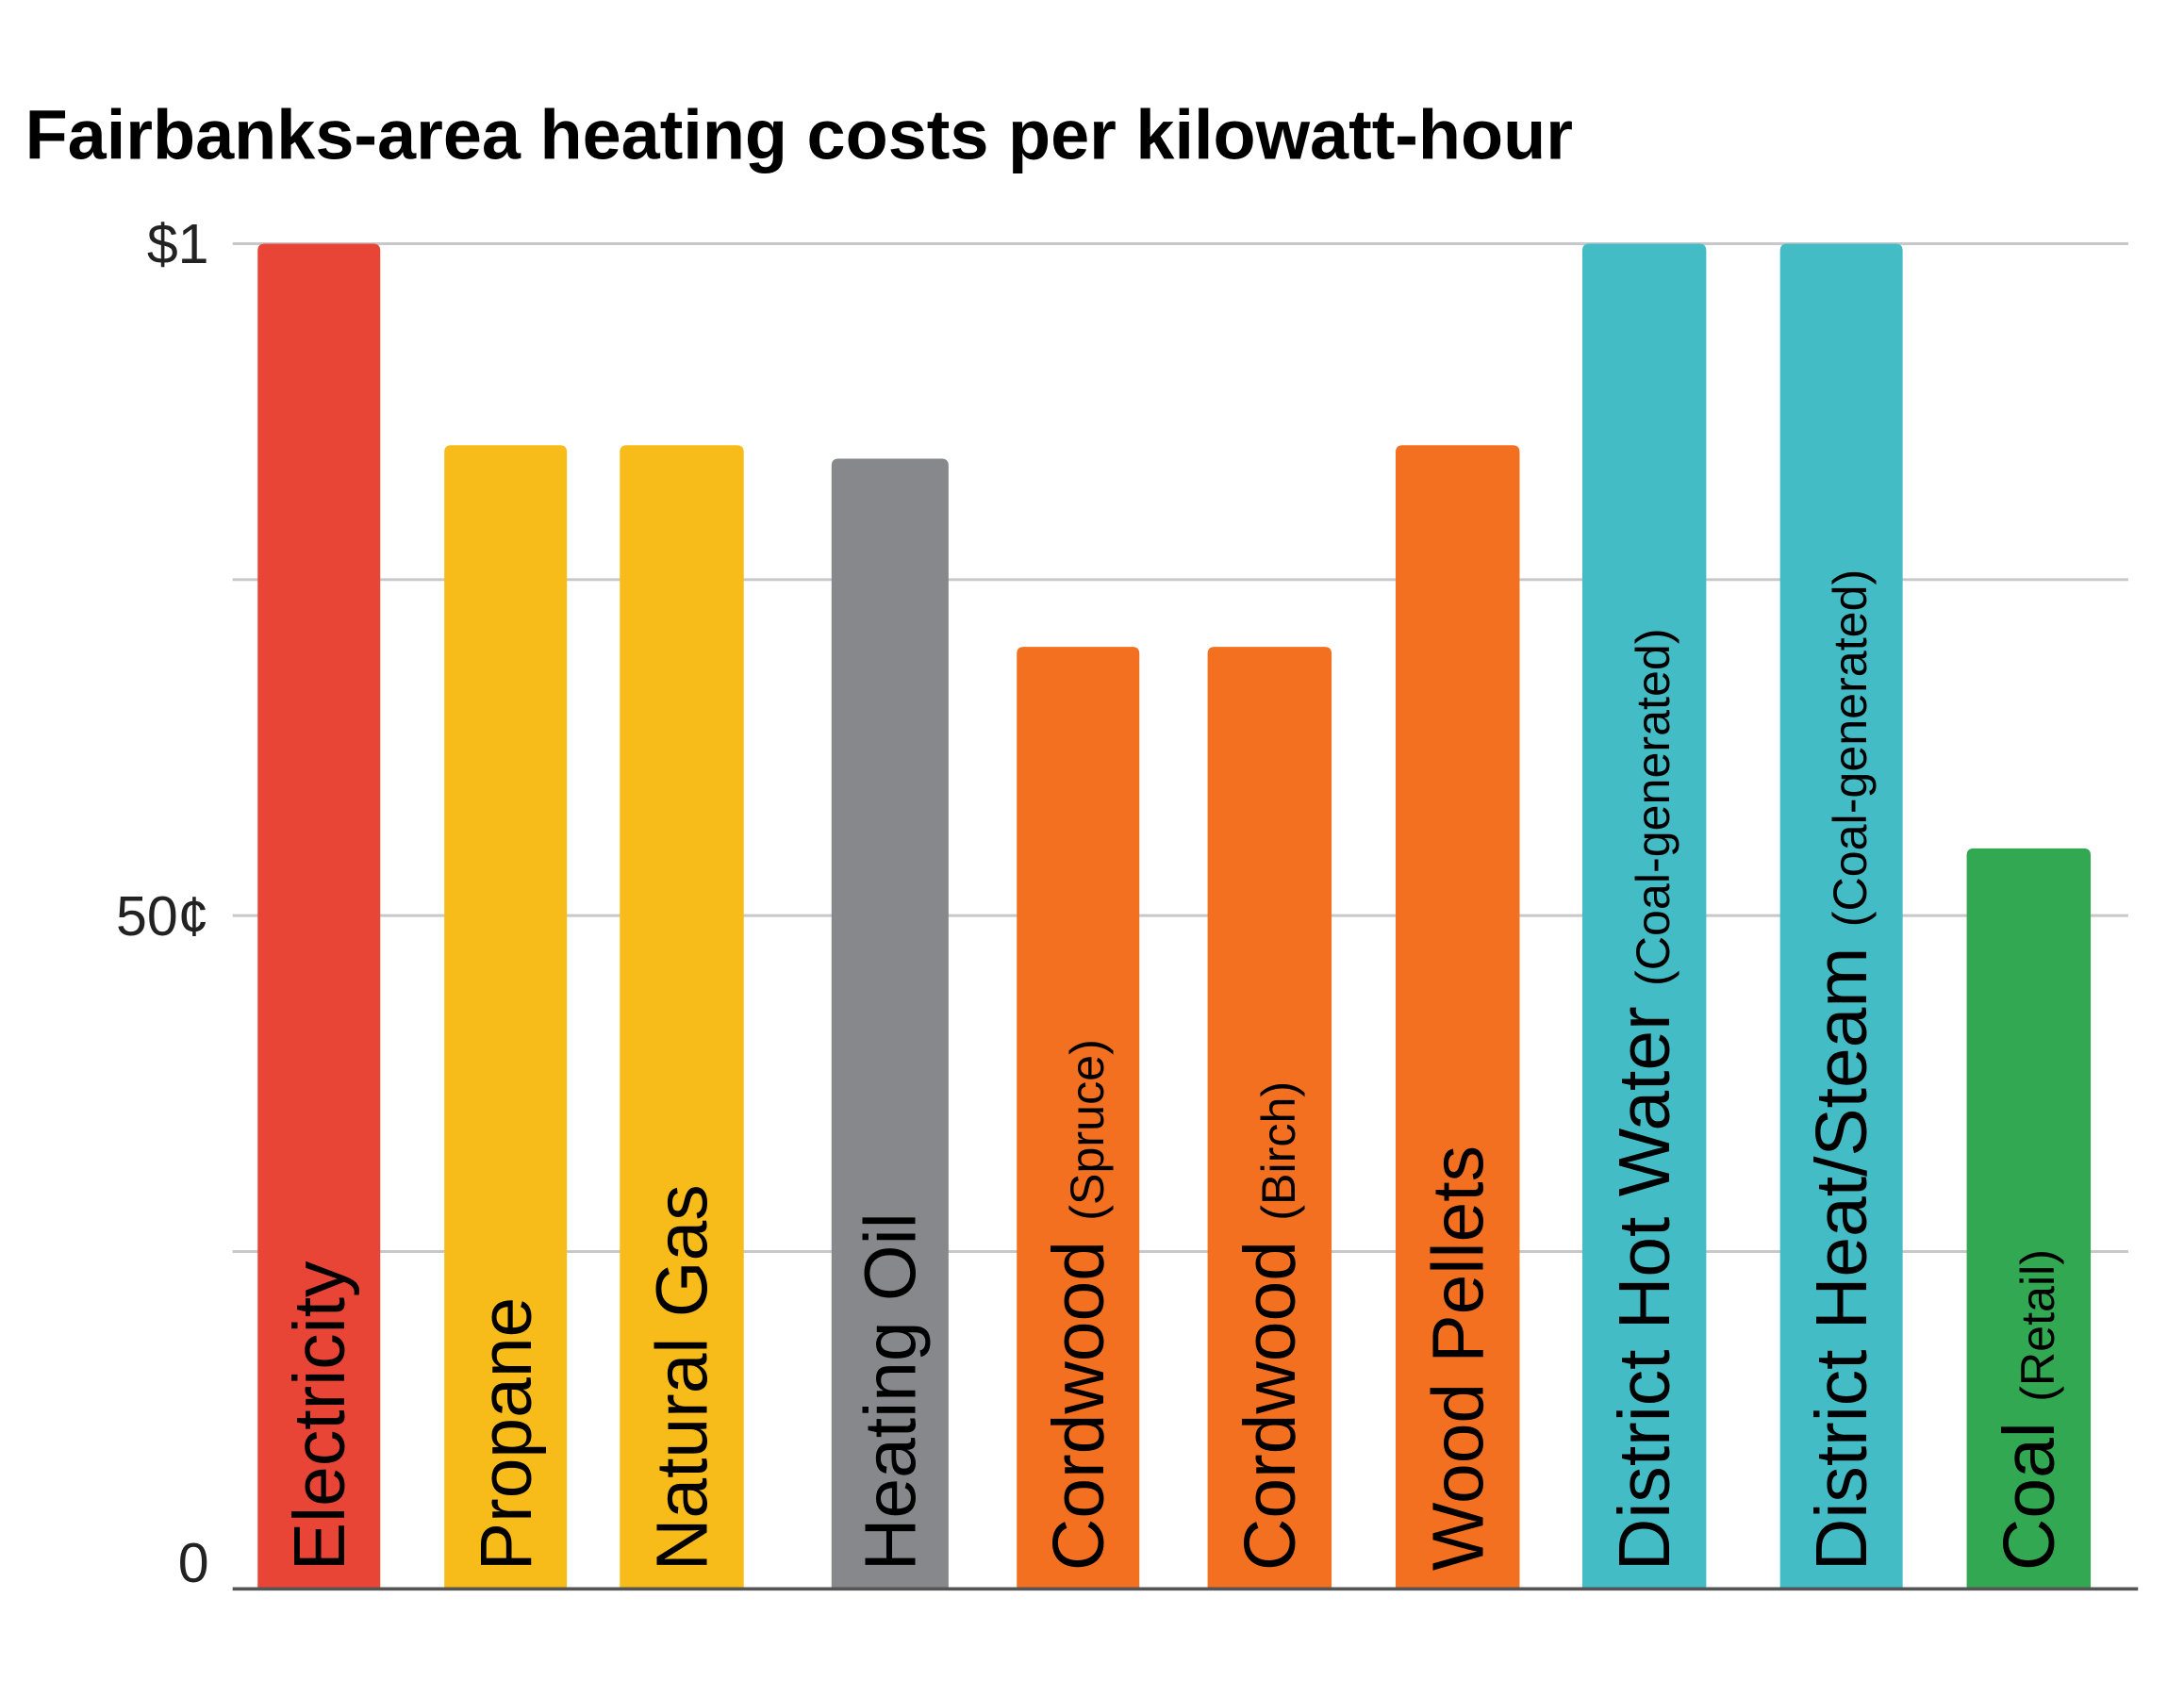  Describe the element at coordinates (1087, 1130) in the screenshot. I see `category-note: (Spruce)` at that location.